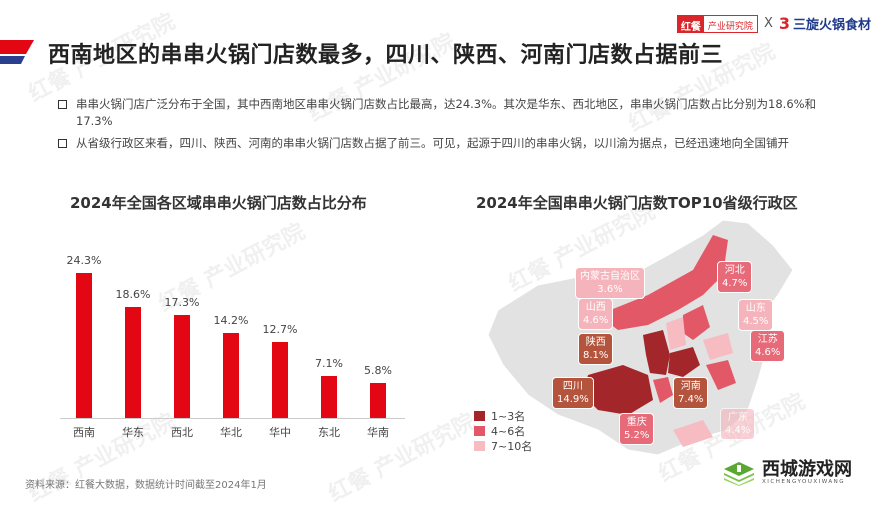  Describe the element at coordinates (756, 315) in the screenshot. I see `map-label-shandong: 山东 4.5%` at that location.